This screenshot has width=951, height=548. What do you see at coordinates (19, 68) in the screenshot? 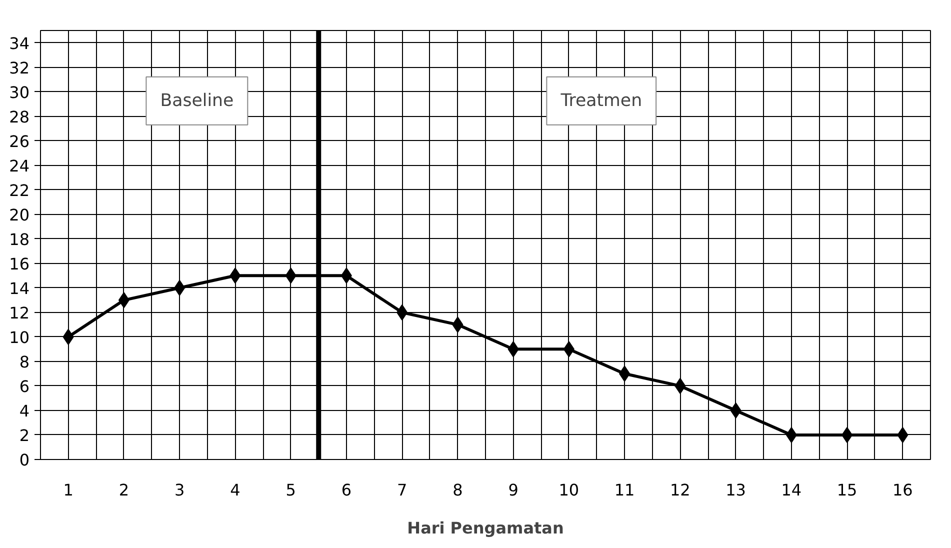
I see `y-tick-label: 32` at bounding box center [19, 68].